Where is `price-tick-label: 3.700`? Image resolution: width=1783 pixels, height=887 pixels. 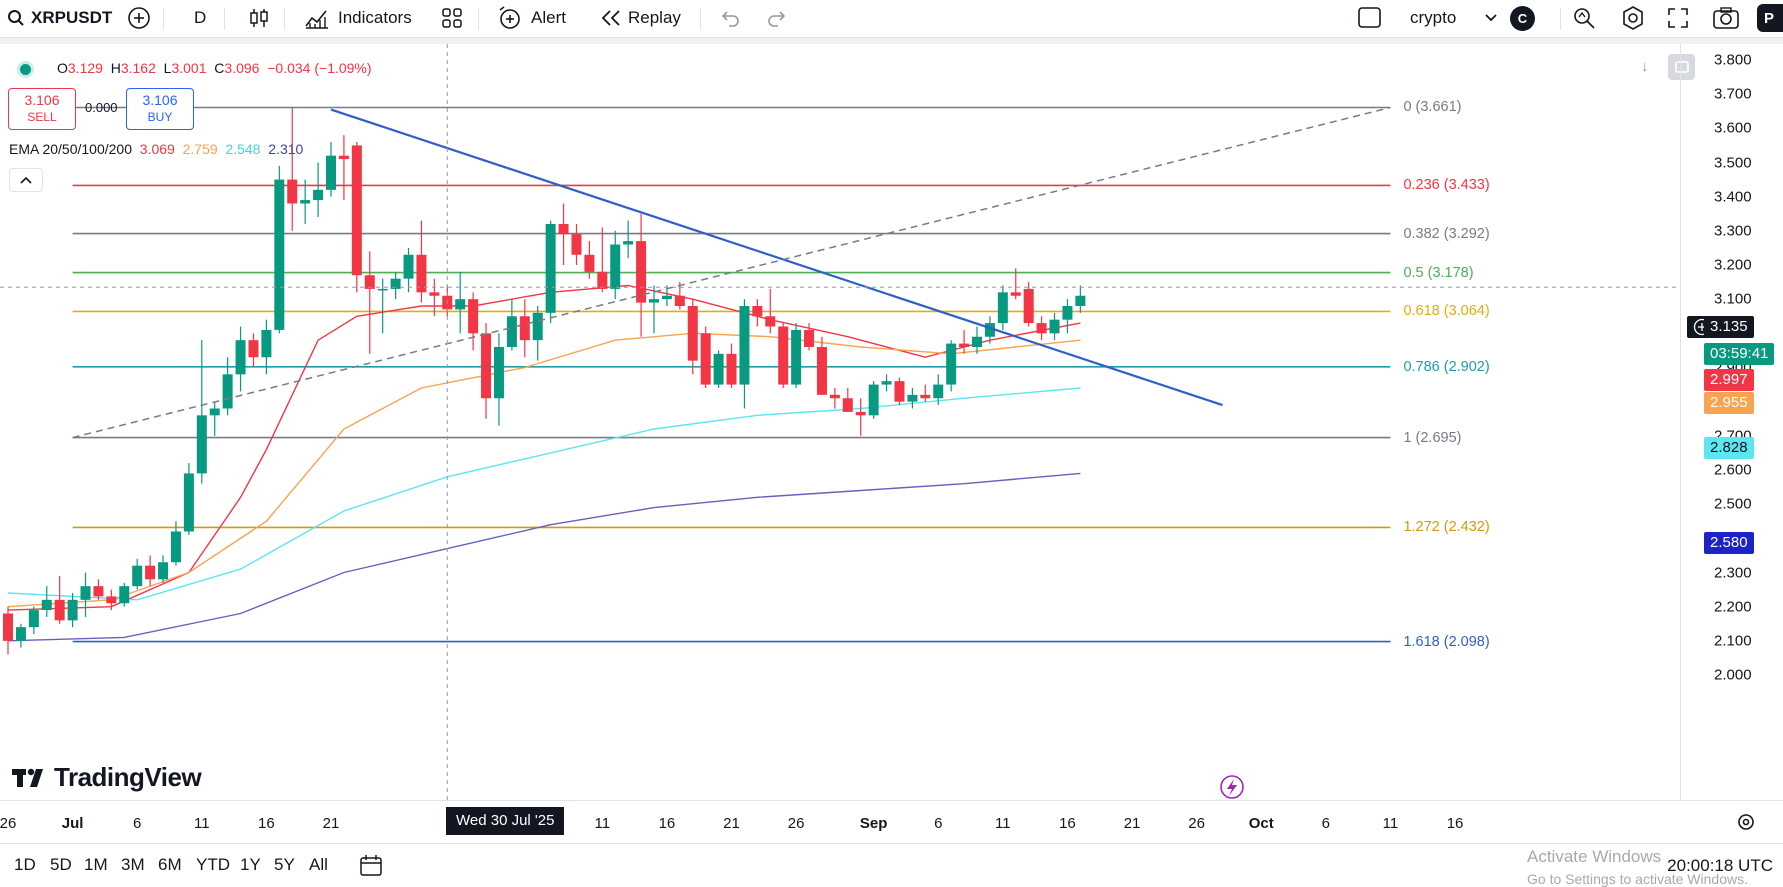
price-tick-label: 3.700 is located at coordinates (1733, 94).